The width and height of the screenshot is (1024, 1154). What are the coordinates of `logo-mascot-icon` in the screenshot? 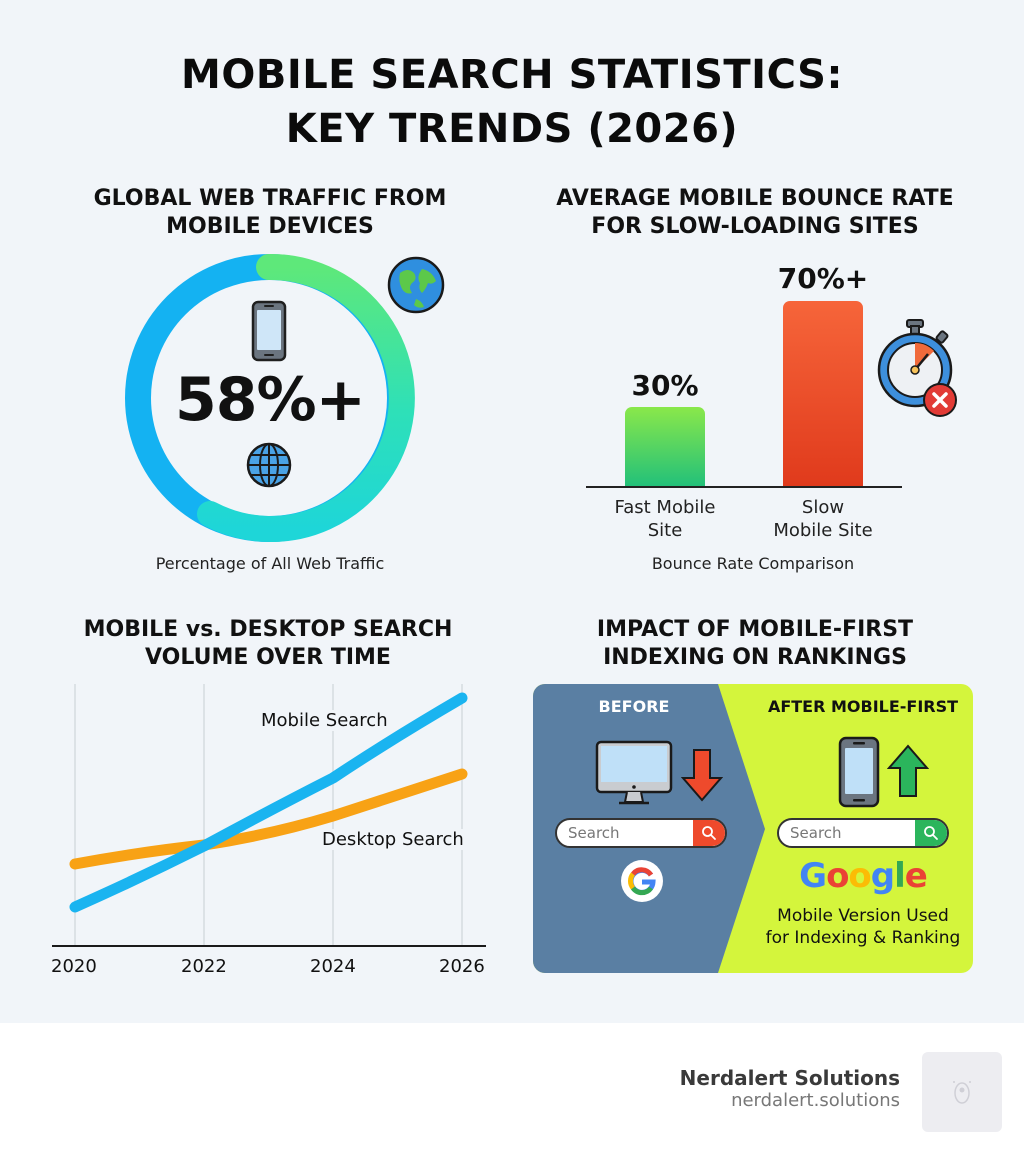 It's located at (962, 1092).